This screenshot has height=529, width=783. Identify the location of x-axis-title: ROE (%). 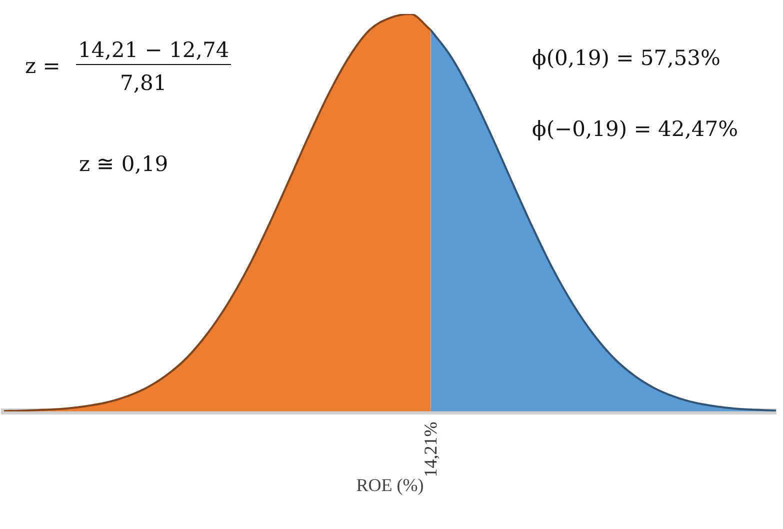
(390, 484).